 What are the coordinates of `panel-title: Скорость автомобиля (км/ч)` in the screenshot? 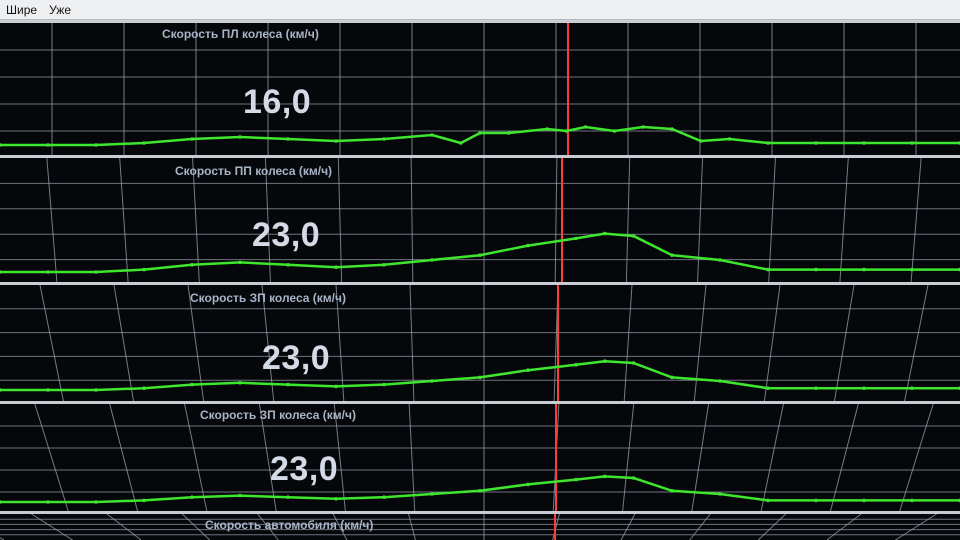 It's located at (289, 525).